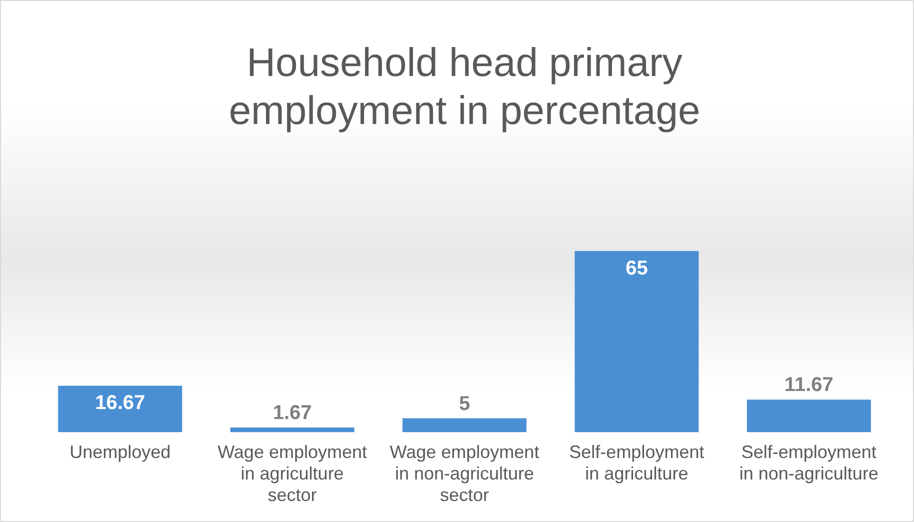 The image size is (914, 522). What do you see at coordinates (464, 87) in the screenshot?
I see `chart-title: Household head primary employment in percentage` at bounding box center [464, 87].